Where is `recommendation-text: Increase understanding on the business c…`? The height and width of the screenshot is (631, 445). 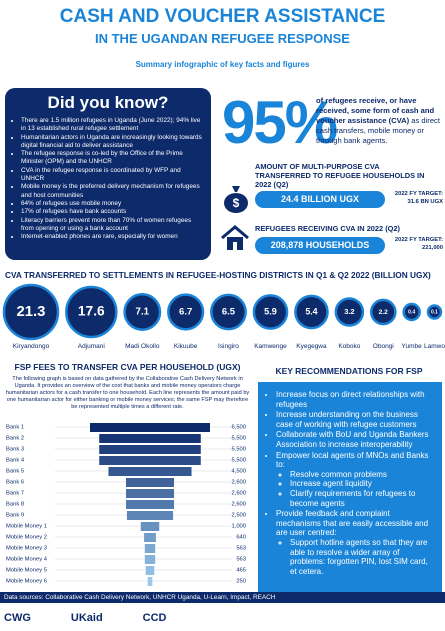
recommendation-text: Increase understanding on the business c… is located at coordinates (347, 419).